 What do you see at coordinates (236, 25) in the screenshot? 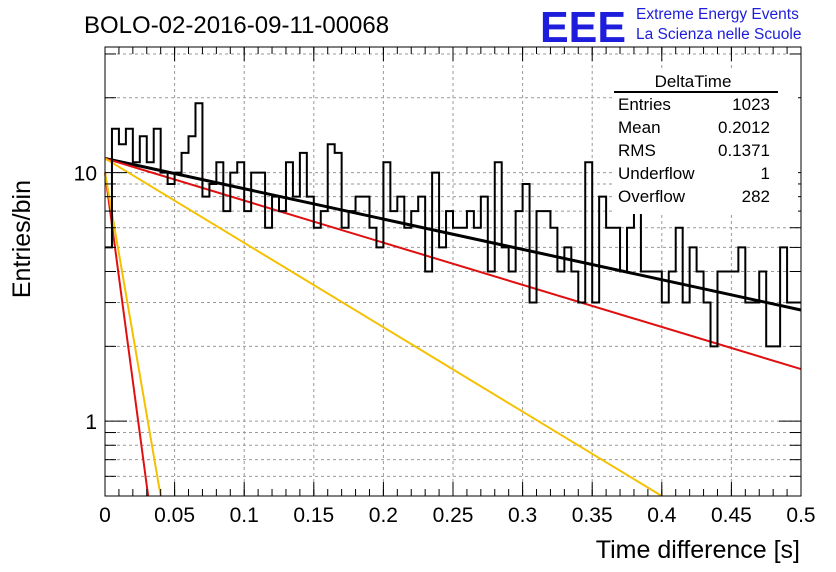
I see `run-title: BOLO-02-2016-09-11-00068` at bounding box center [236, 25].